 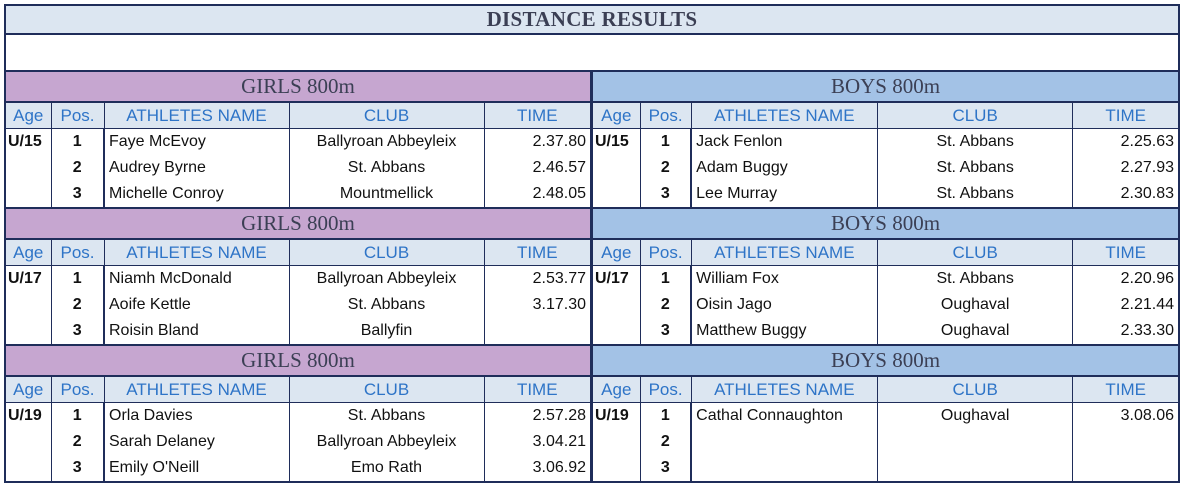 I want to click on time-cell: 2.33.30, so click(x=1147, y=330).